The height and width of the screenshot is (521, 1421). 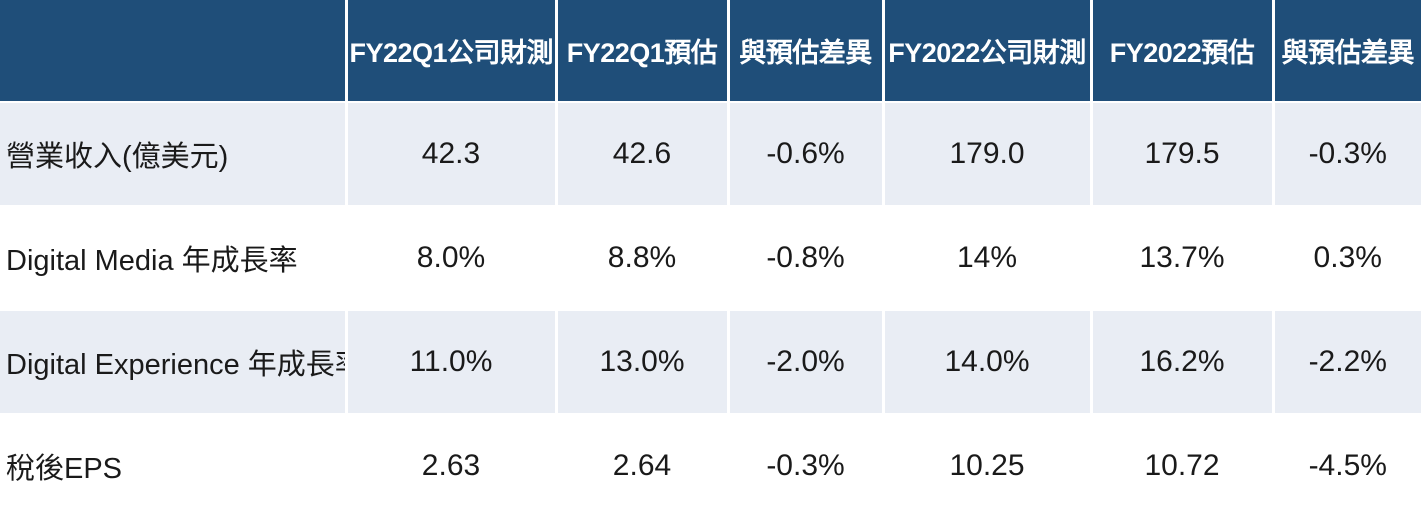 What do you see at coordinates (174, 362) in the screenshot?
I see `row-label: Digital Experience 年成長率` at bounding box center [174, 362].